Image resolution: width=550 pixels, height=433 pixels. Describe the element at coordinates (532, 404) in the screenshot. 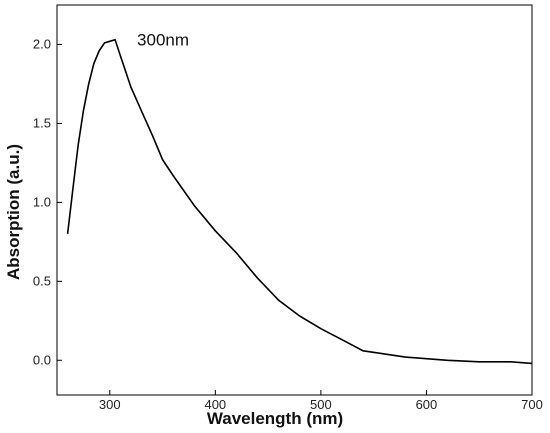

I see `x-tick-label: 700` at that location.